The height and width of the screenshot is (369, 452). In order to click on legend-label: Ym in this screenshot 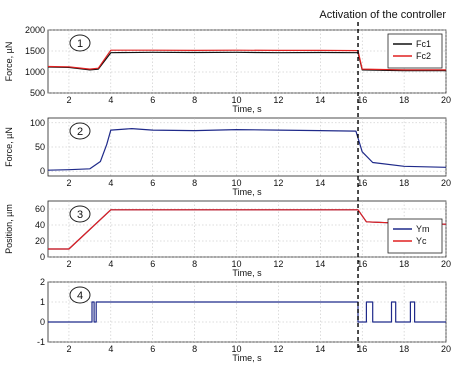, I will do `click(423, 229)`.